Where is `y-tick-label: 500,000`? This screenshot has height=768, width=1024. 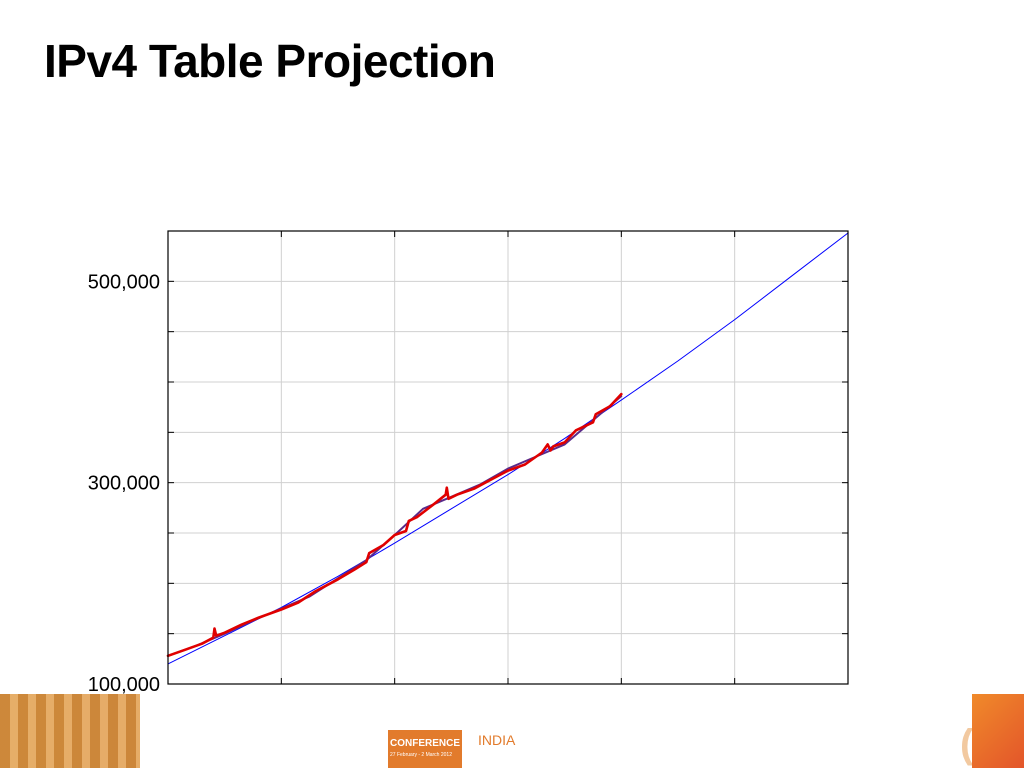 y-tick-label: 500,000 is located at coordinates (124, 282).